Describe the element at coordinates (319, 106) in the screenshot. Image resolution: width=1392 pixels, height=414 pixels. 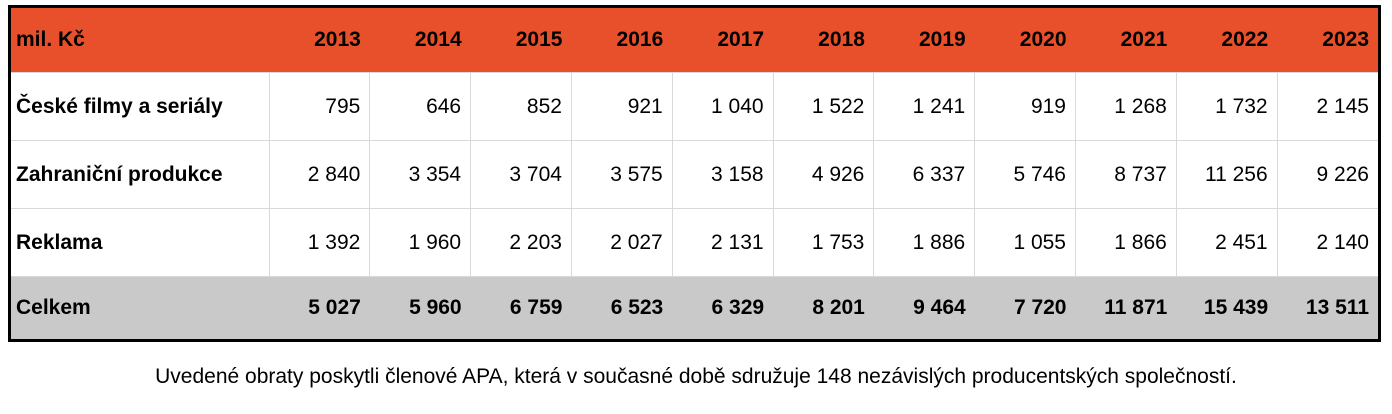
I see `value-cell: 795` at that location.